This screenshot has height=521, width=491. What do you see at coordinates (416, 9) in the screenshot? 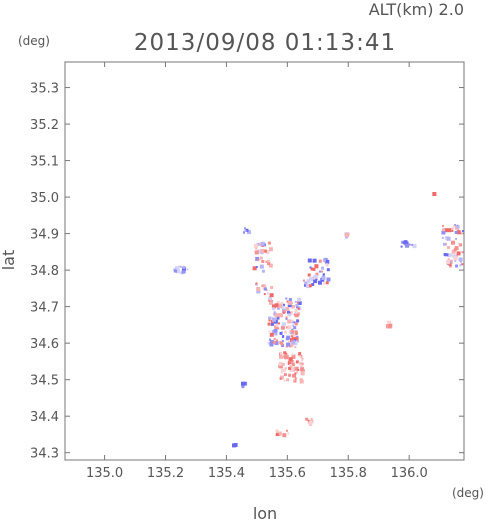
I see `altitude-label: ALT(km) 2.0` at bounding box center [416, 9].